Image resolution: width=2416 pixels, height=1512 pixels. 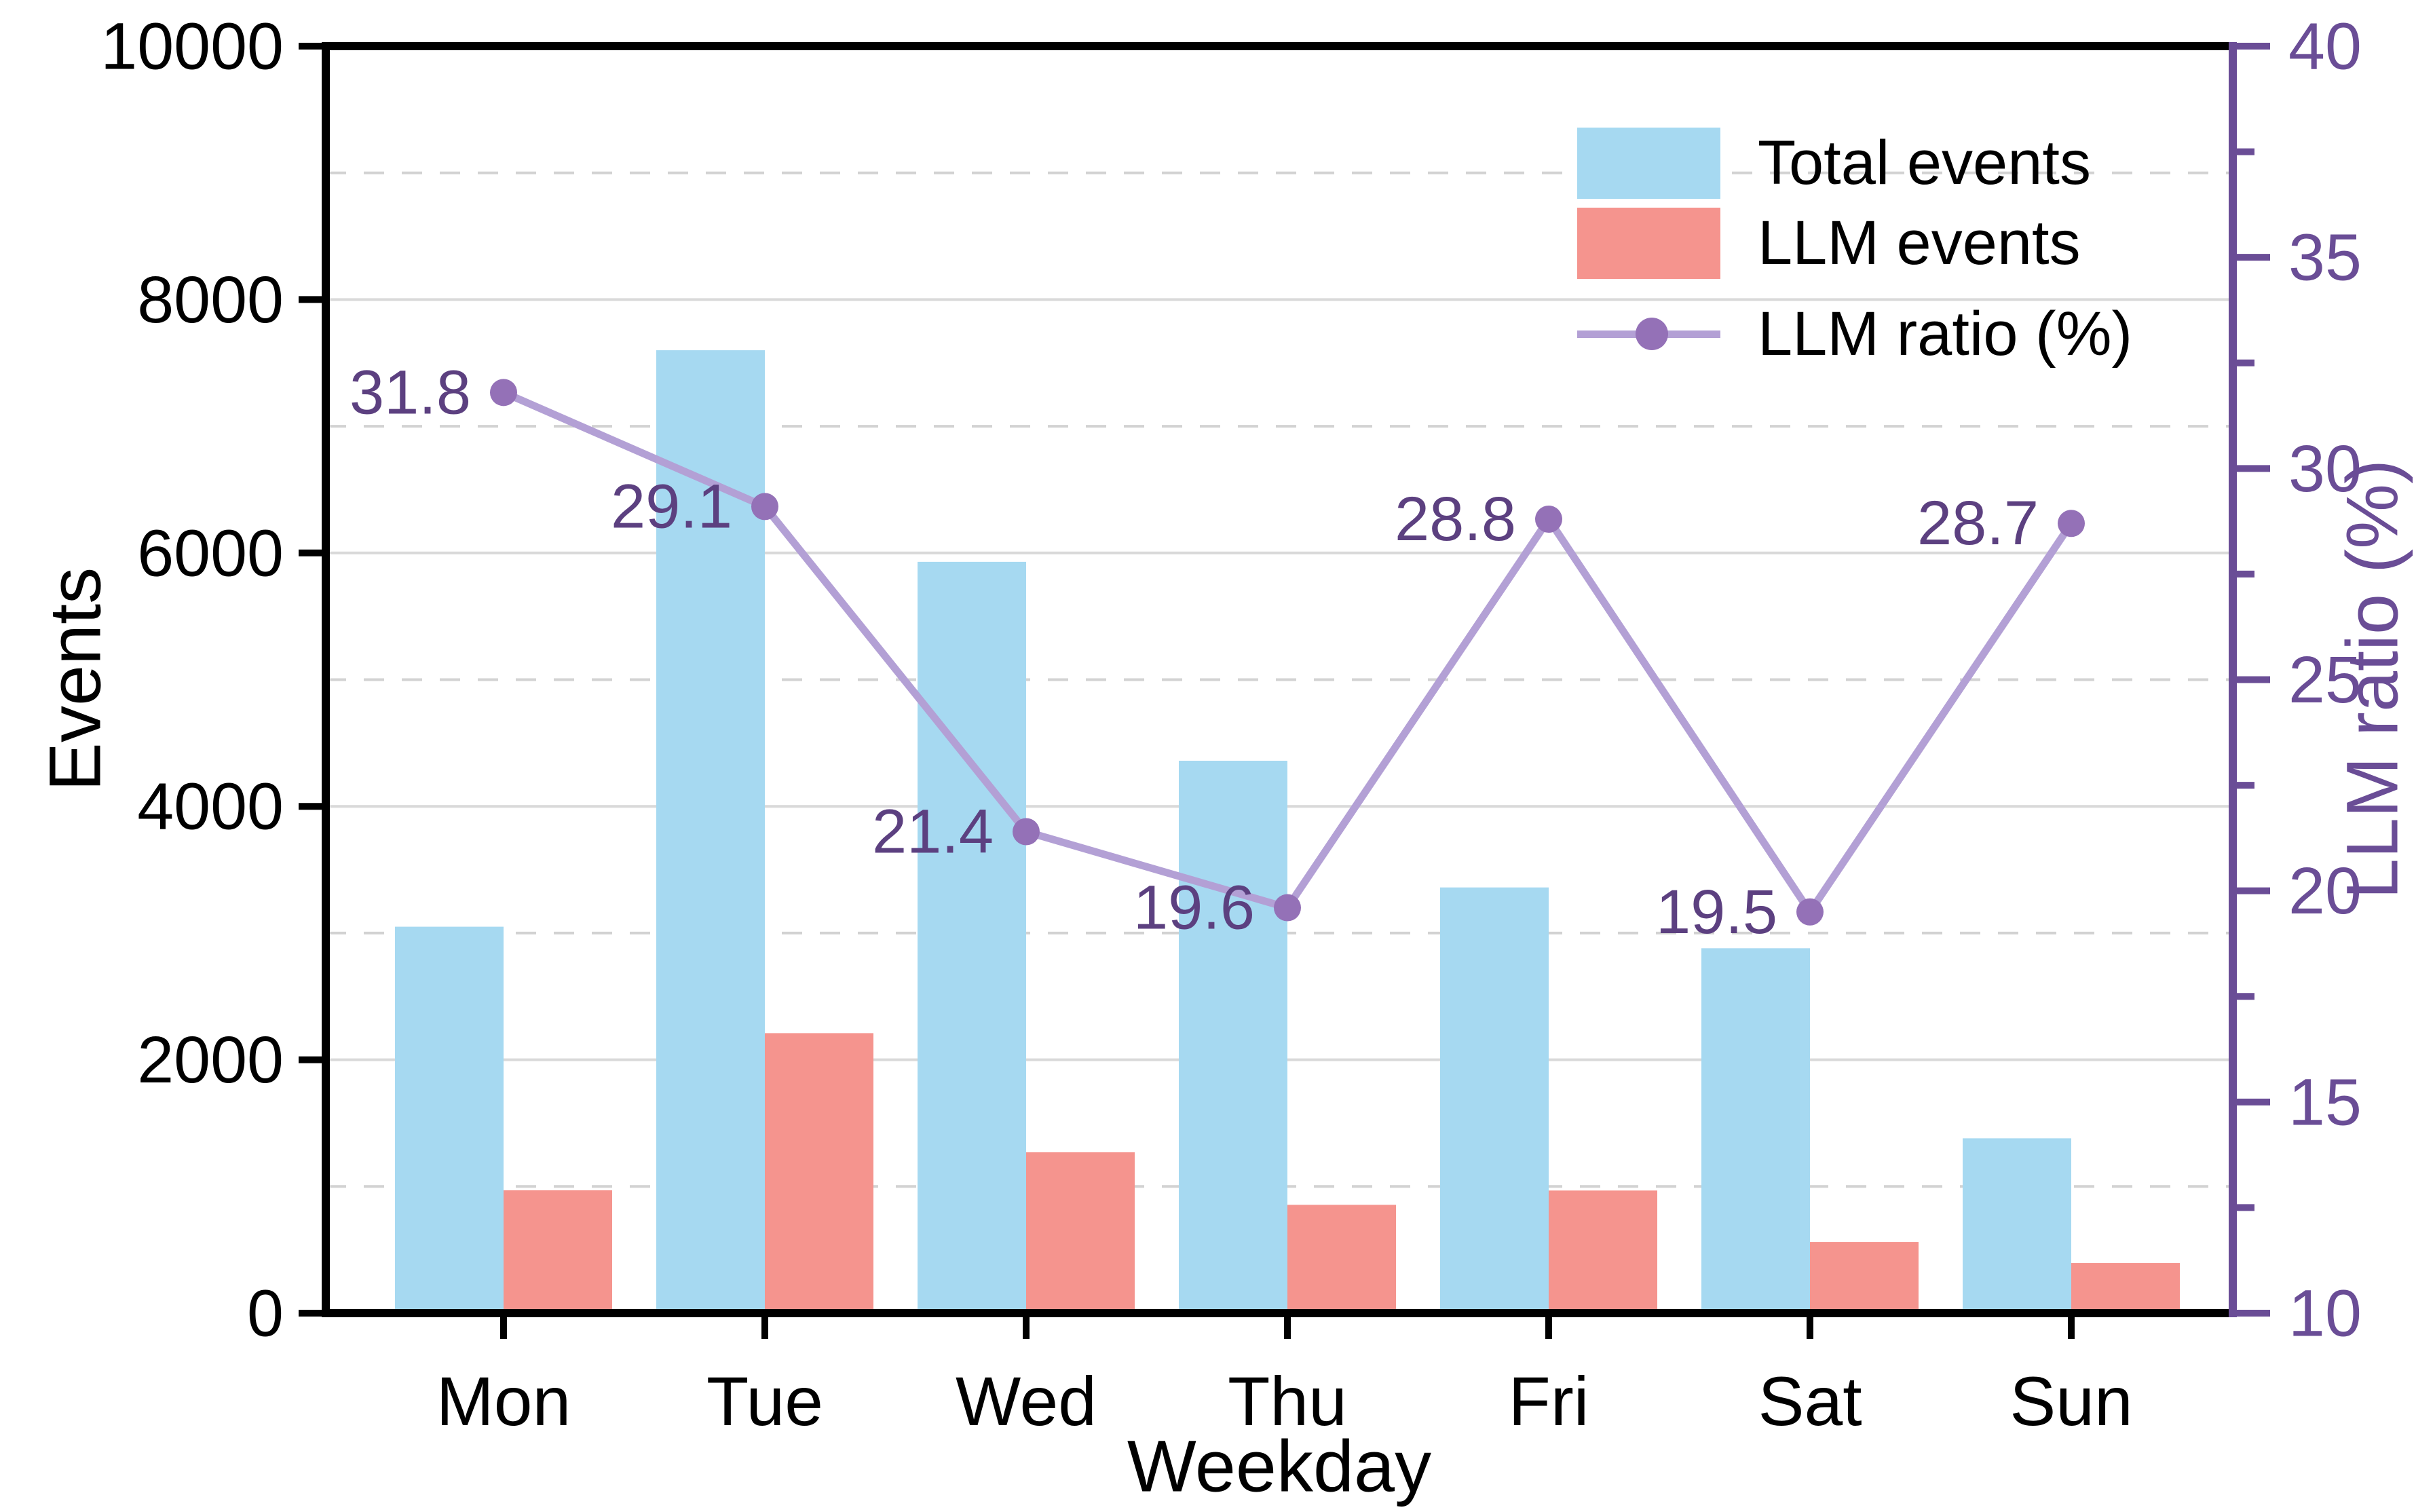 What do you see at coordinates (1279, 1465) in the screenshot?
I see `x-axis-title: Weekday` at bounding box center [1279, 1465].